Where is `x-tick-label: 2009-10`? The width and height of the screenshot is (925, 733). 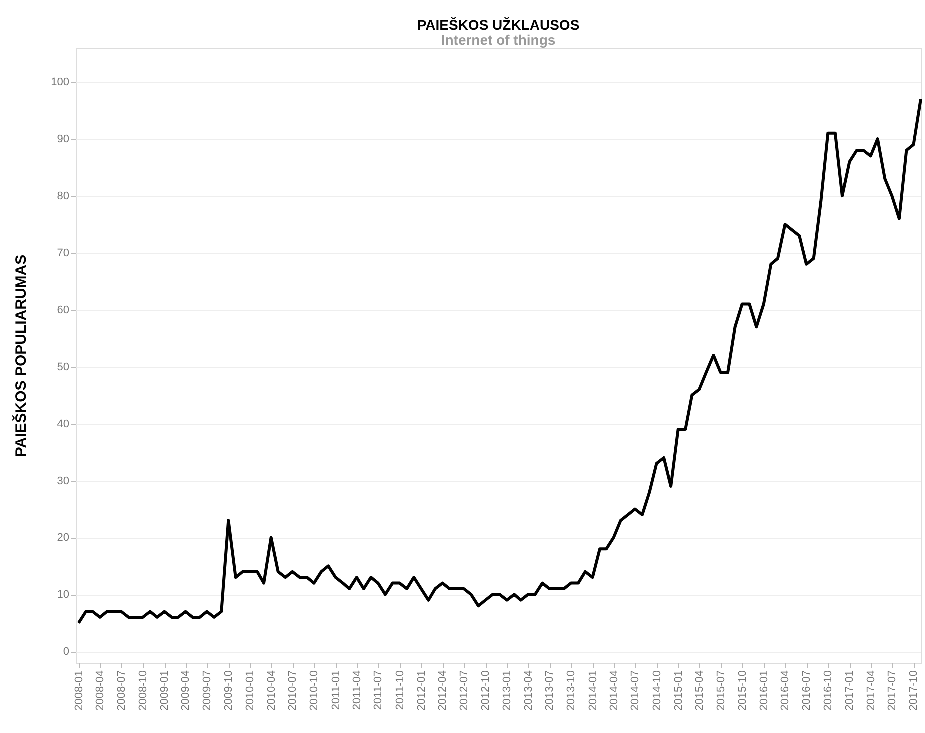 x-tick-label: 2009-10 is located at coordinates (229, 690).